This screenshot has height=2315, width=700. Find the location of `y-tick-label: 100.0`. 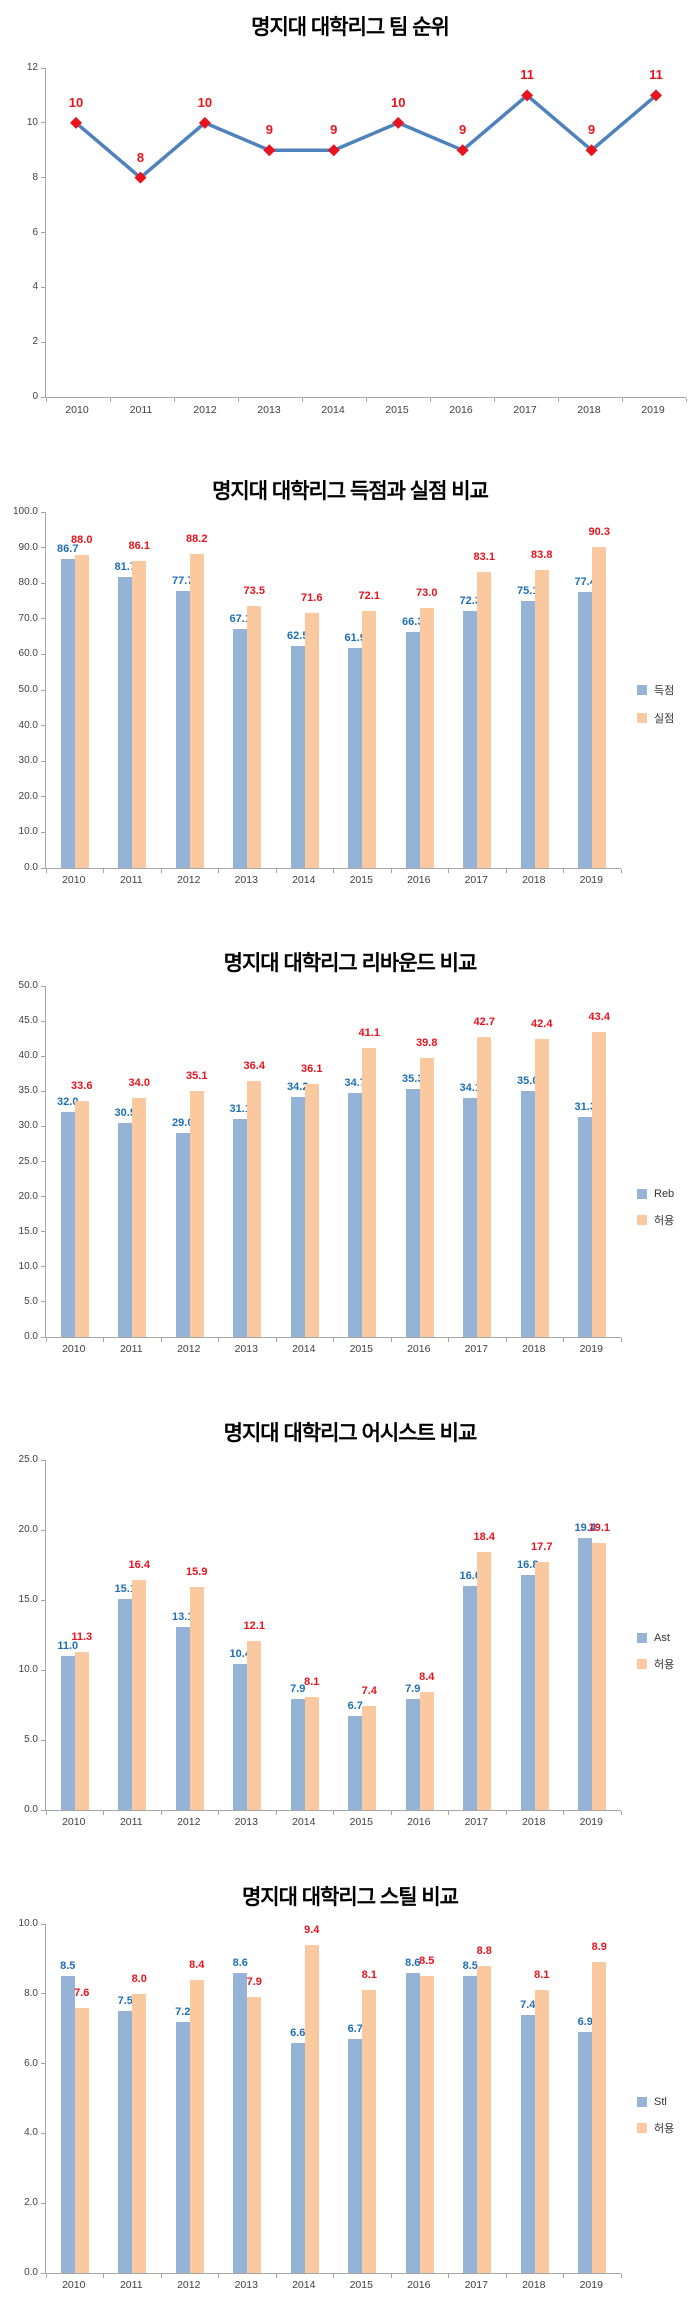

y-tick-label: 100.0 is located at coordinates (25, 511).